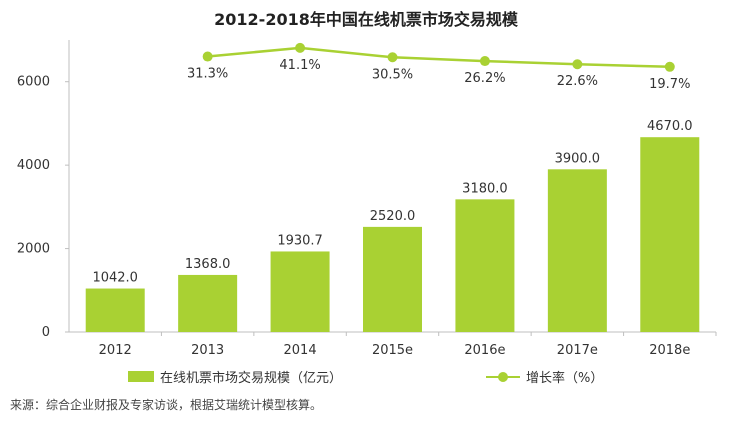 Image resolution: width=732 pixels, height=423 pixels. I want to click on bar-value-label: 1042.0, so click(115, 278).